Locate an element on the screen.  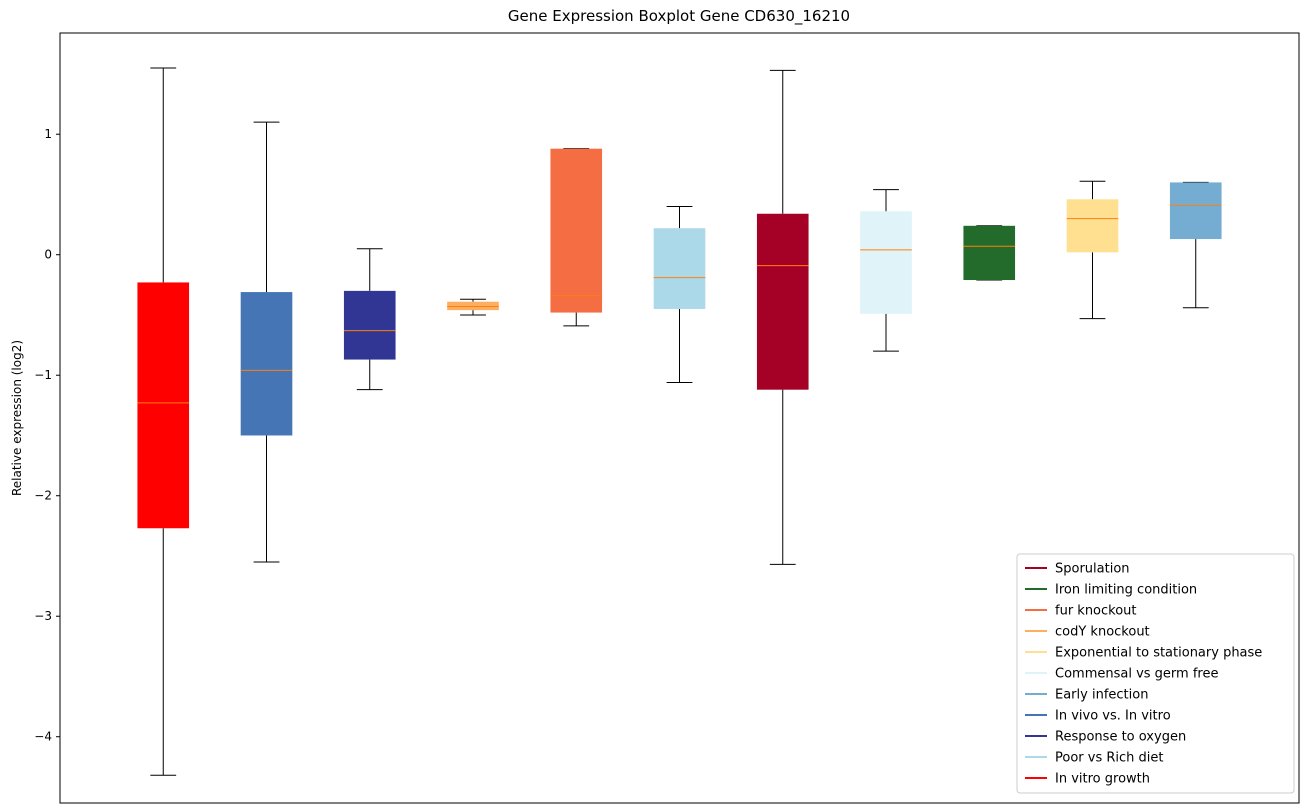
y-tick-label: 0 is located at coordinates (48, 255).